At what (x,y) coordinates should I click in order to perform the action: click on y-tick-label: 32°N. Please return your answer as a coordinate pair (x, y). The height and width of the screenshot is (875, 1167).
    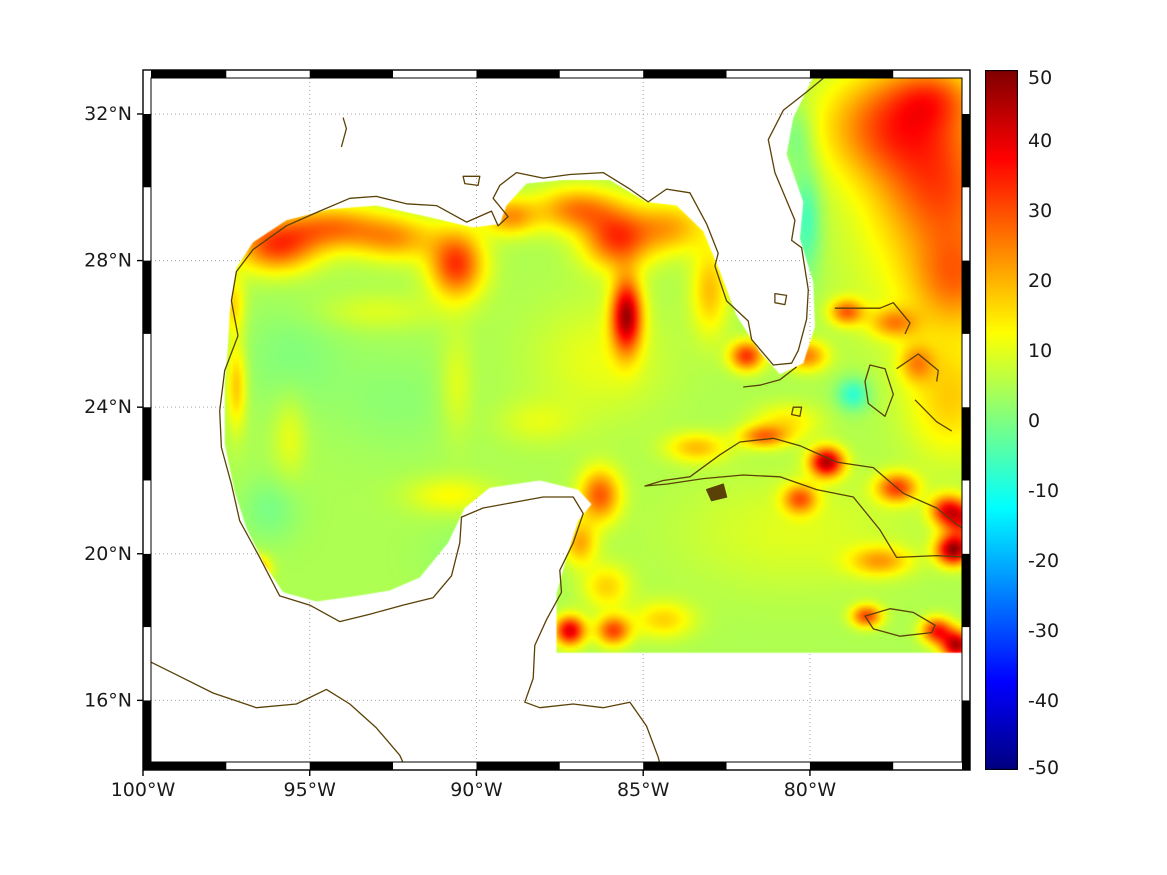
    Looking at the image, I should click on (108, 114).